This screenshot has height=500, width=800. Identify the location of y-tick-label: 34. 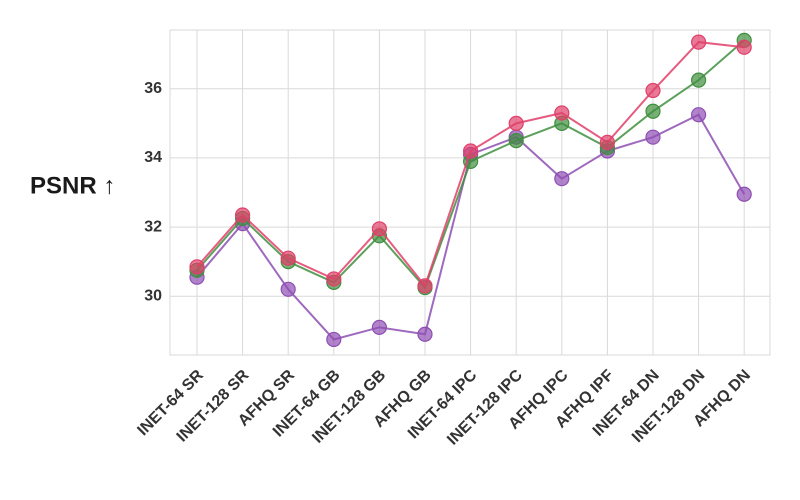
(153, 157).